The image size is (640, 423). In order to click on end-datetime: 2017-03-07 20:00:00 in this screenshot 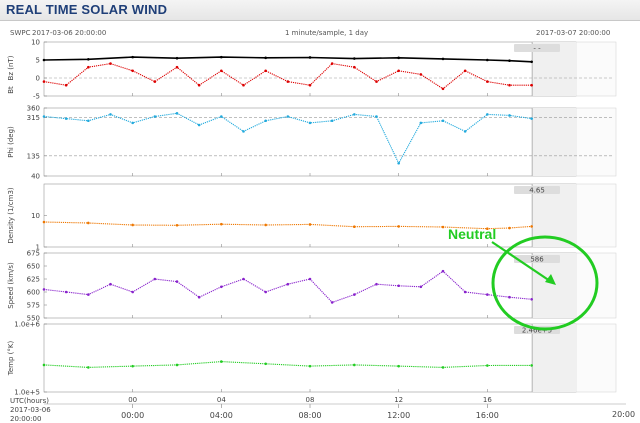, I will do `click(573, 33)`.